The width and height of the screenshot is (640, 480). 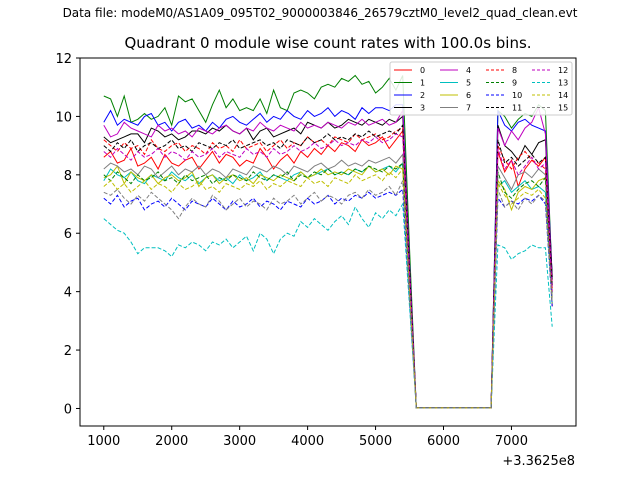 I want to click on legend-label-10: 10, so click(x=517, y=95).